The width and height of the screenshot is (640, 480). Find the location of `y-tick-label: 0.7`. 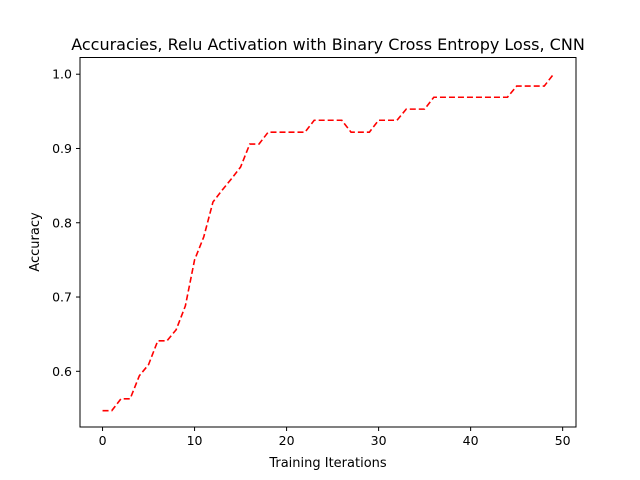

y-tick-label: 0.7 is located at coordinates (62, 297).